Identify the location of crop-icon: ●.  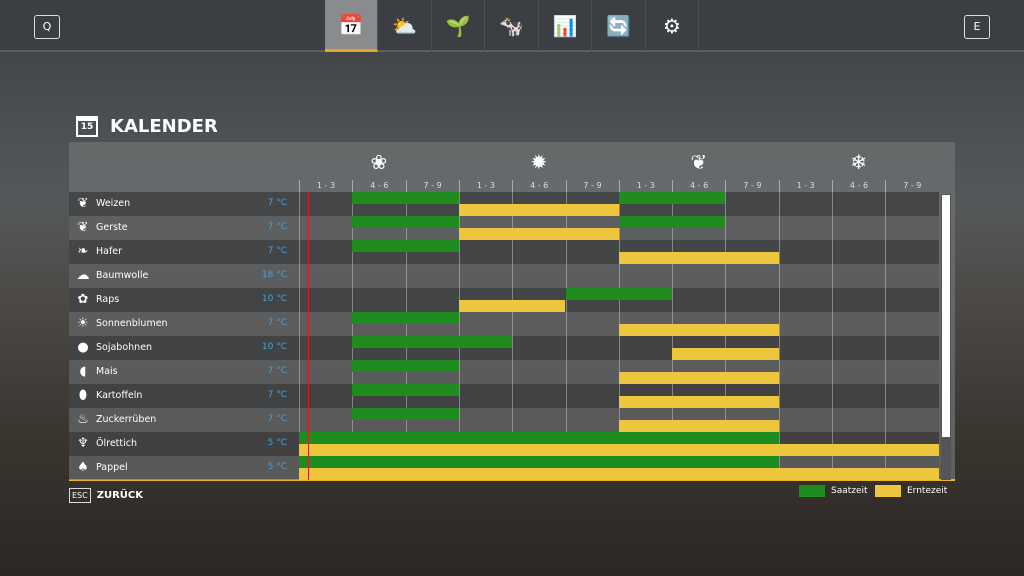
(83, 347).